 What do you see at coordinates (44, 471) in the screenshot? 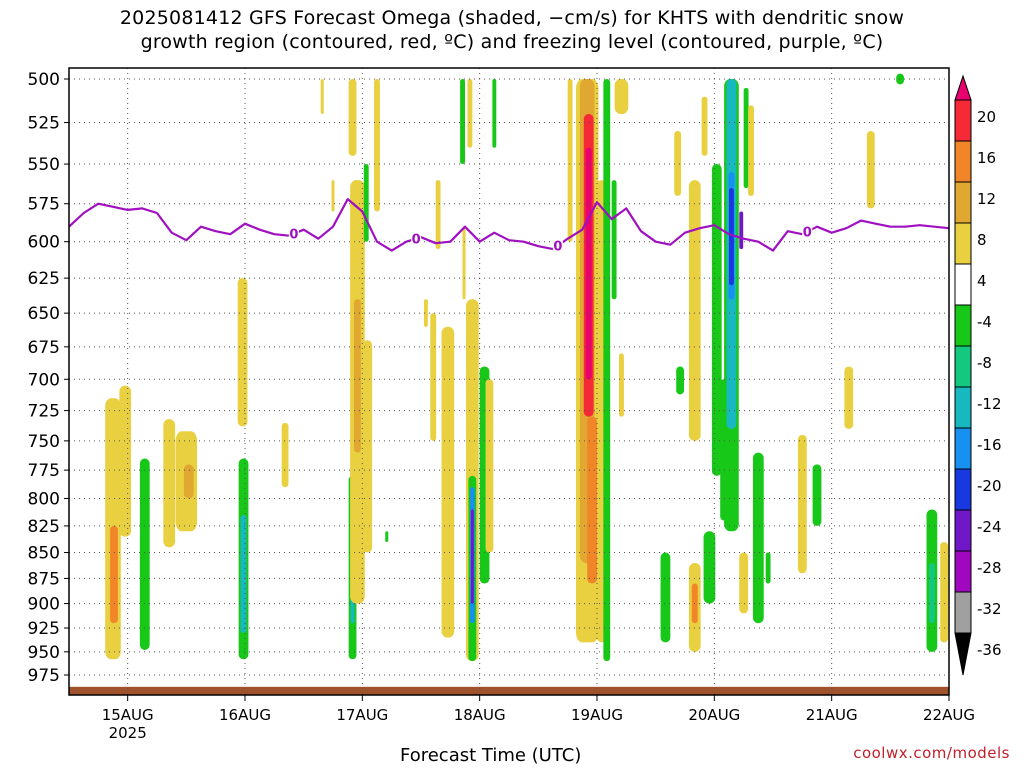
I see `y-tick-label: 775` at bounding box center [44, 471].